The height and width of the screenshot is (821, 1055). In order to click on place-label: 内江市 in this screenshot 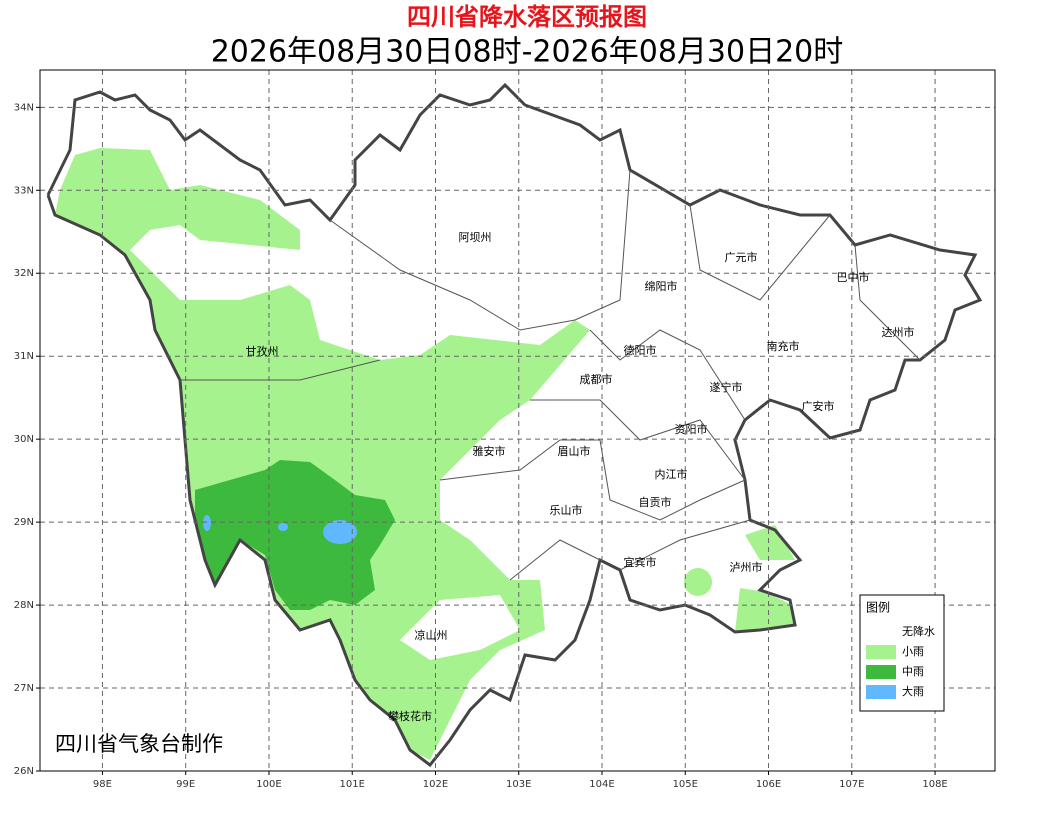, I will do `click(671, 474)`.